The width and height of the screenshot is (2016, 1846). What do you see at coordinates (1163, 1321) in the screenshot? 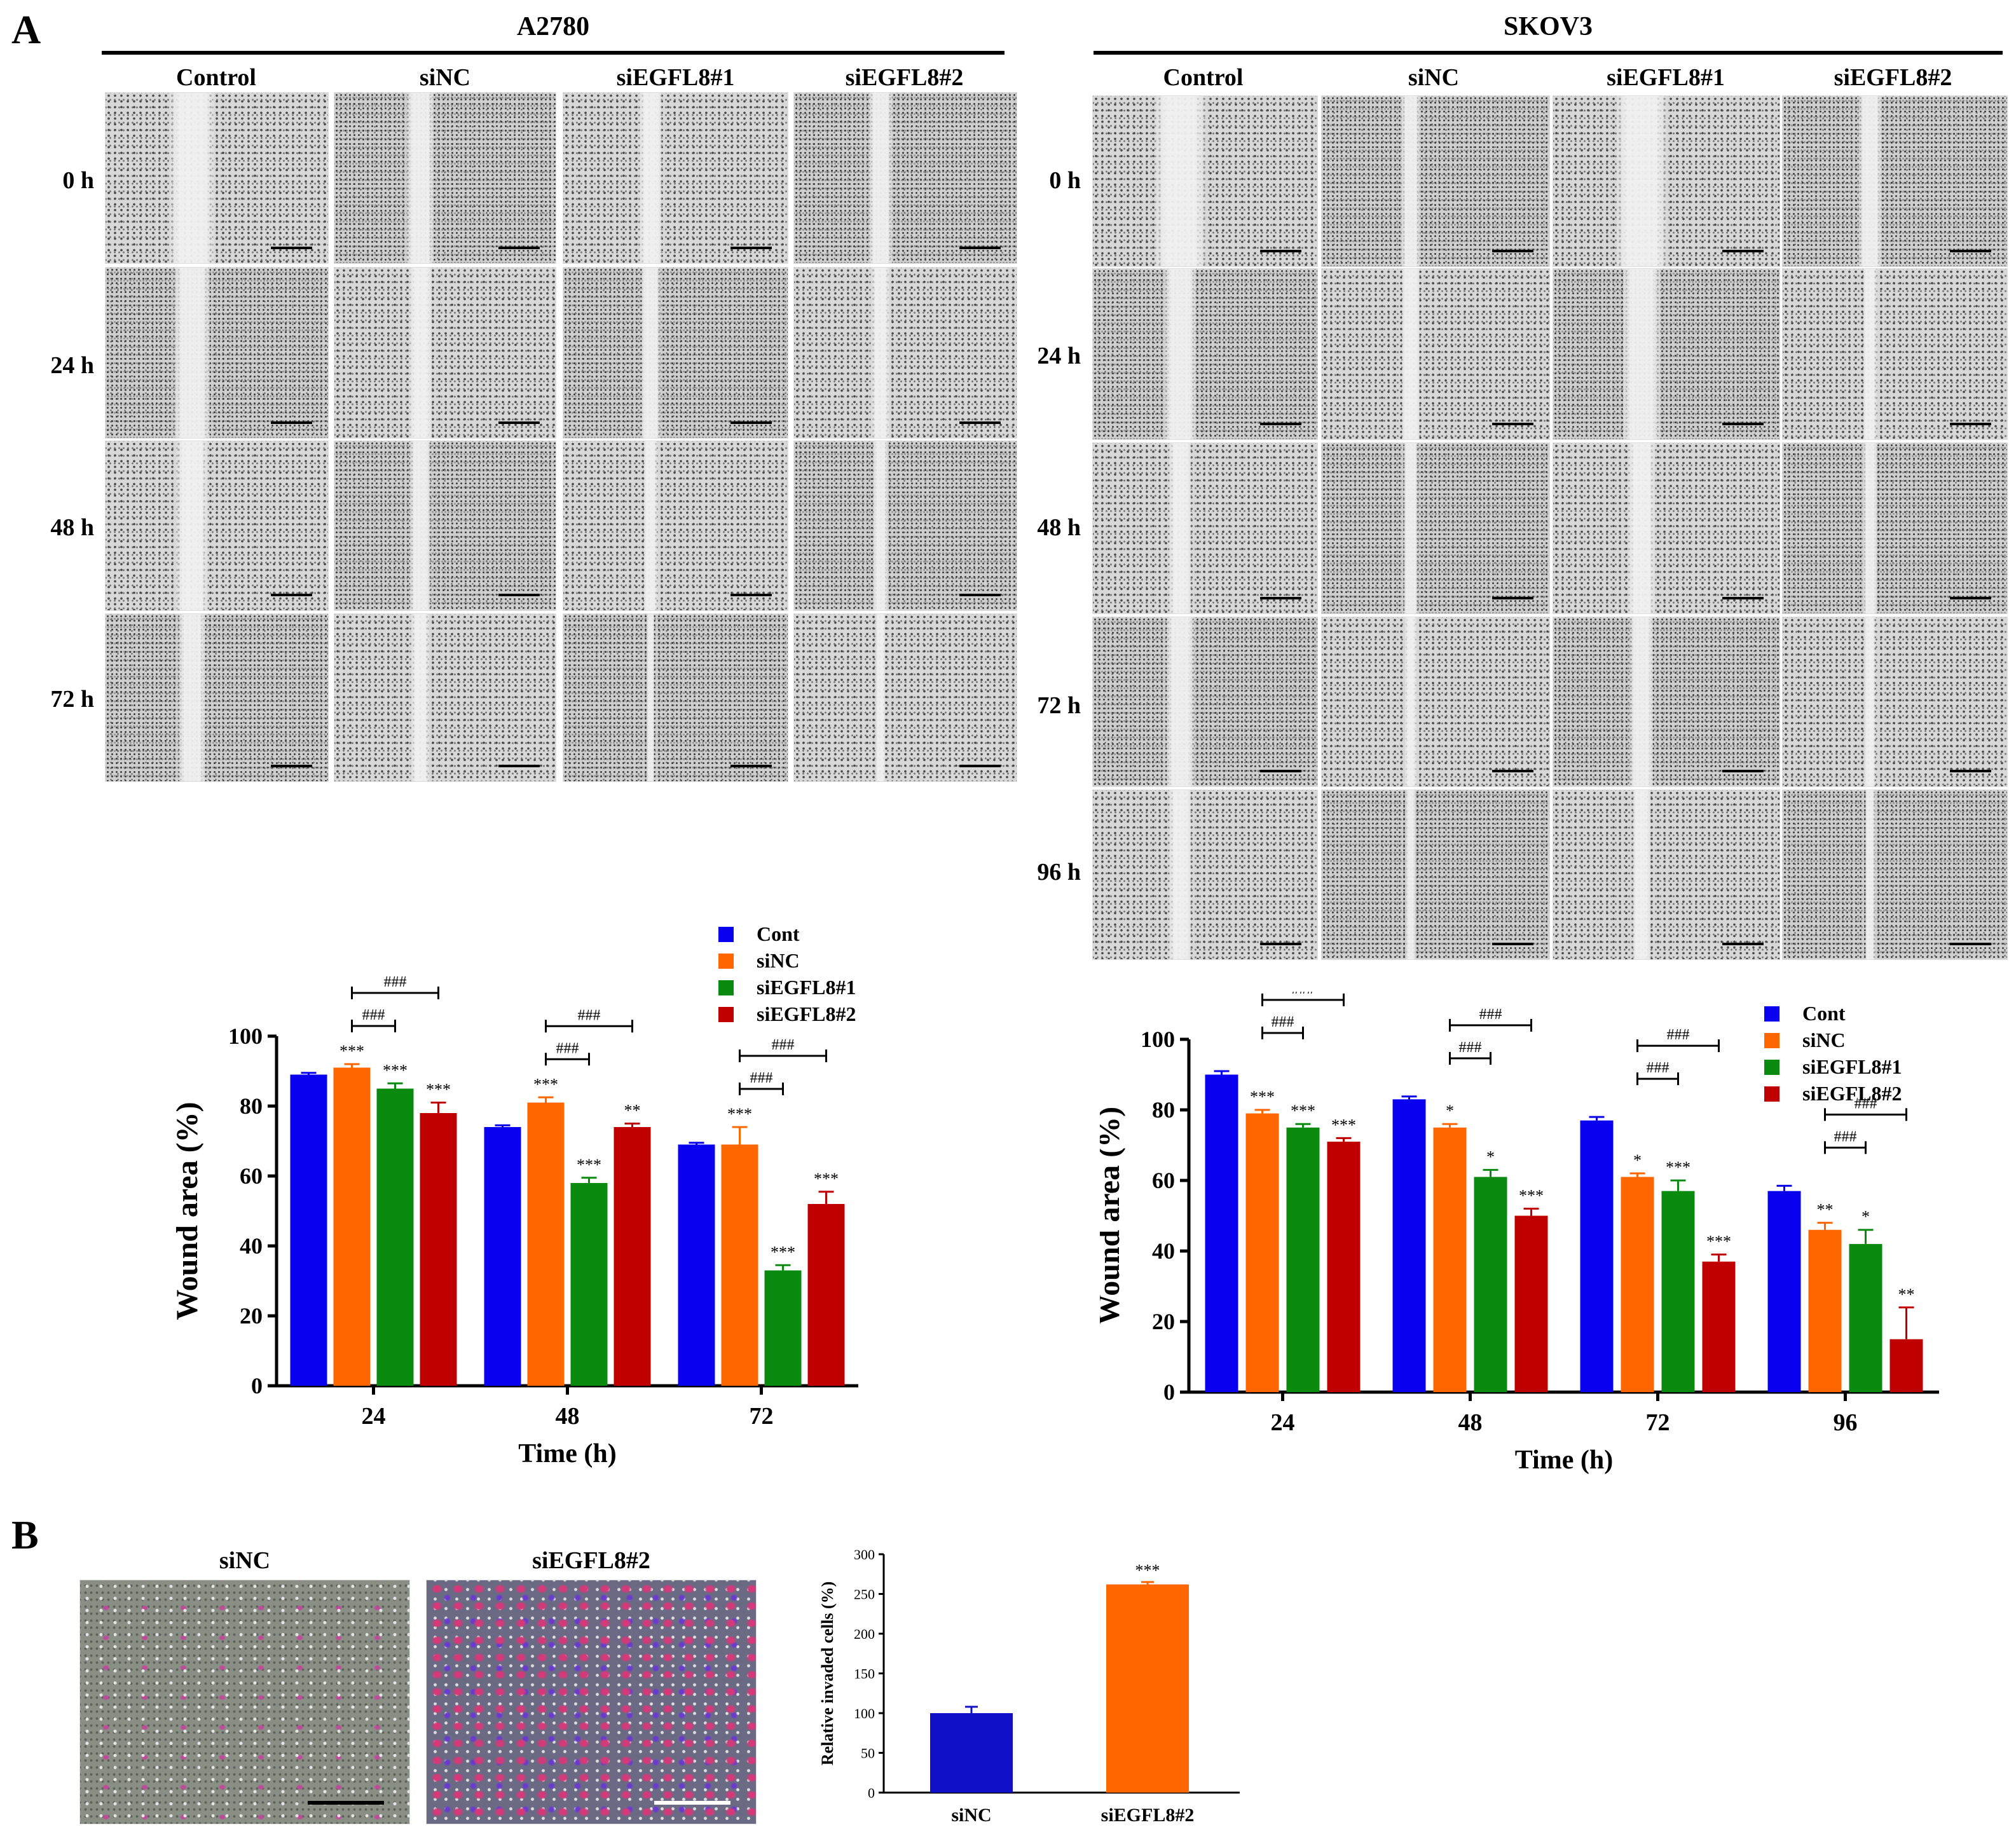
I see `y-tick-label: 20` at bounding box center [1163, 1321].